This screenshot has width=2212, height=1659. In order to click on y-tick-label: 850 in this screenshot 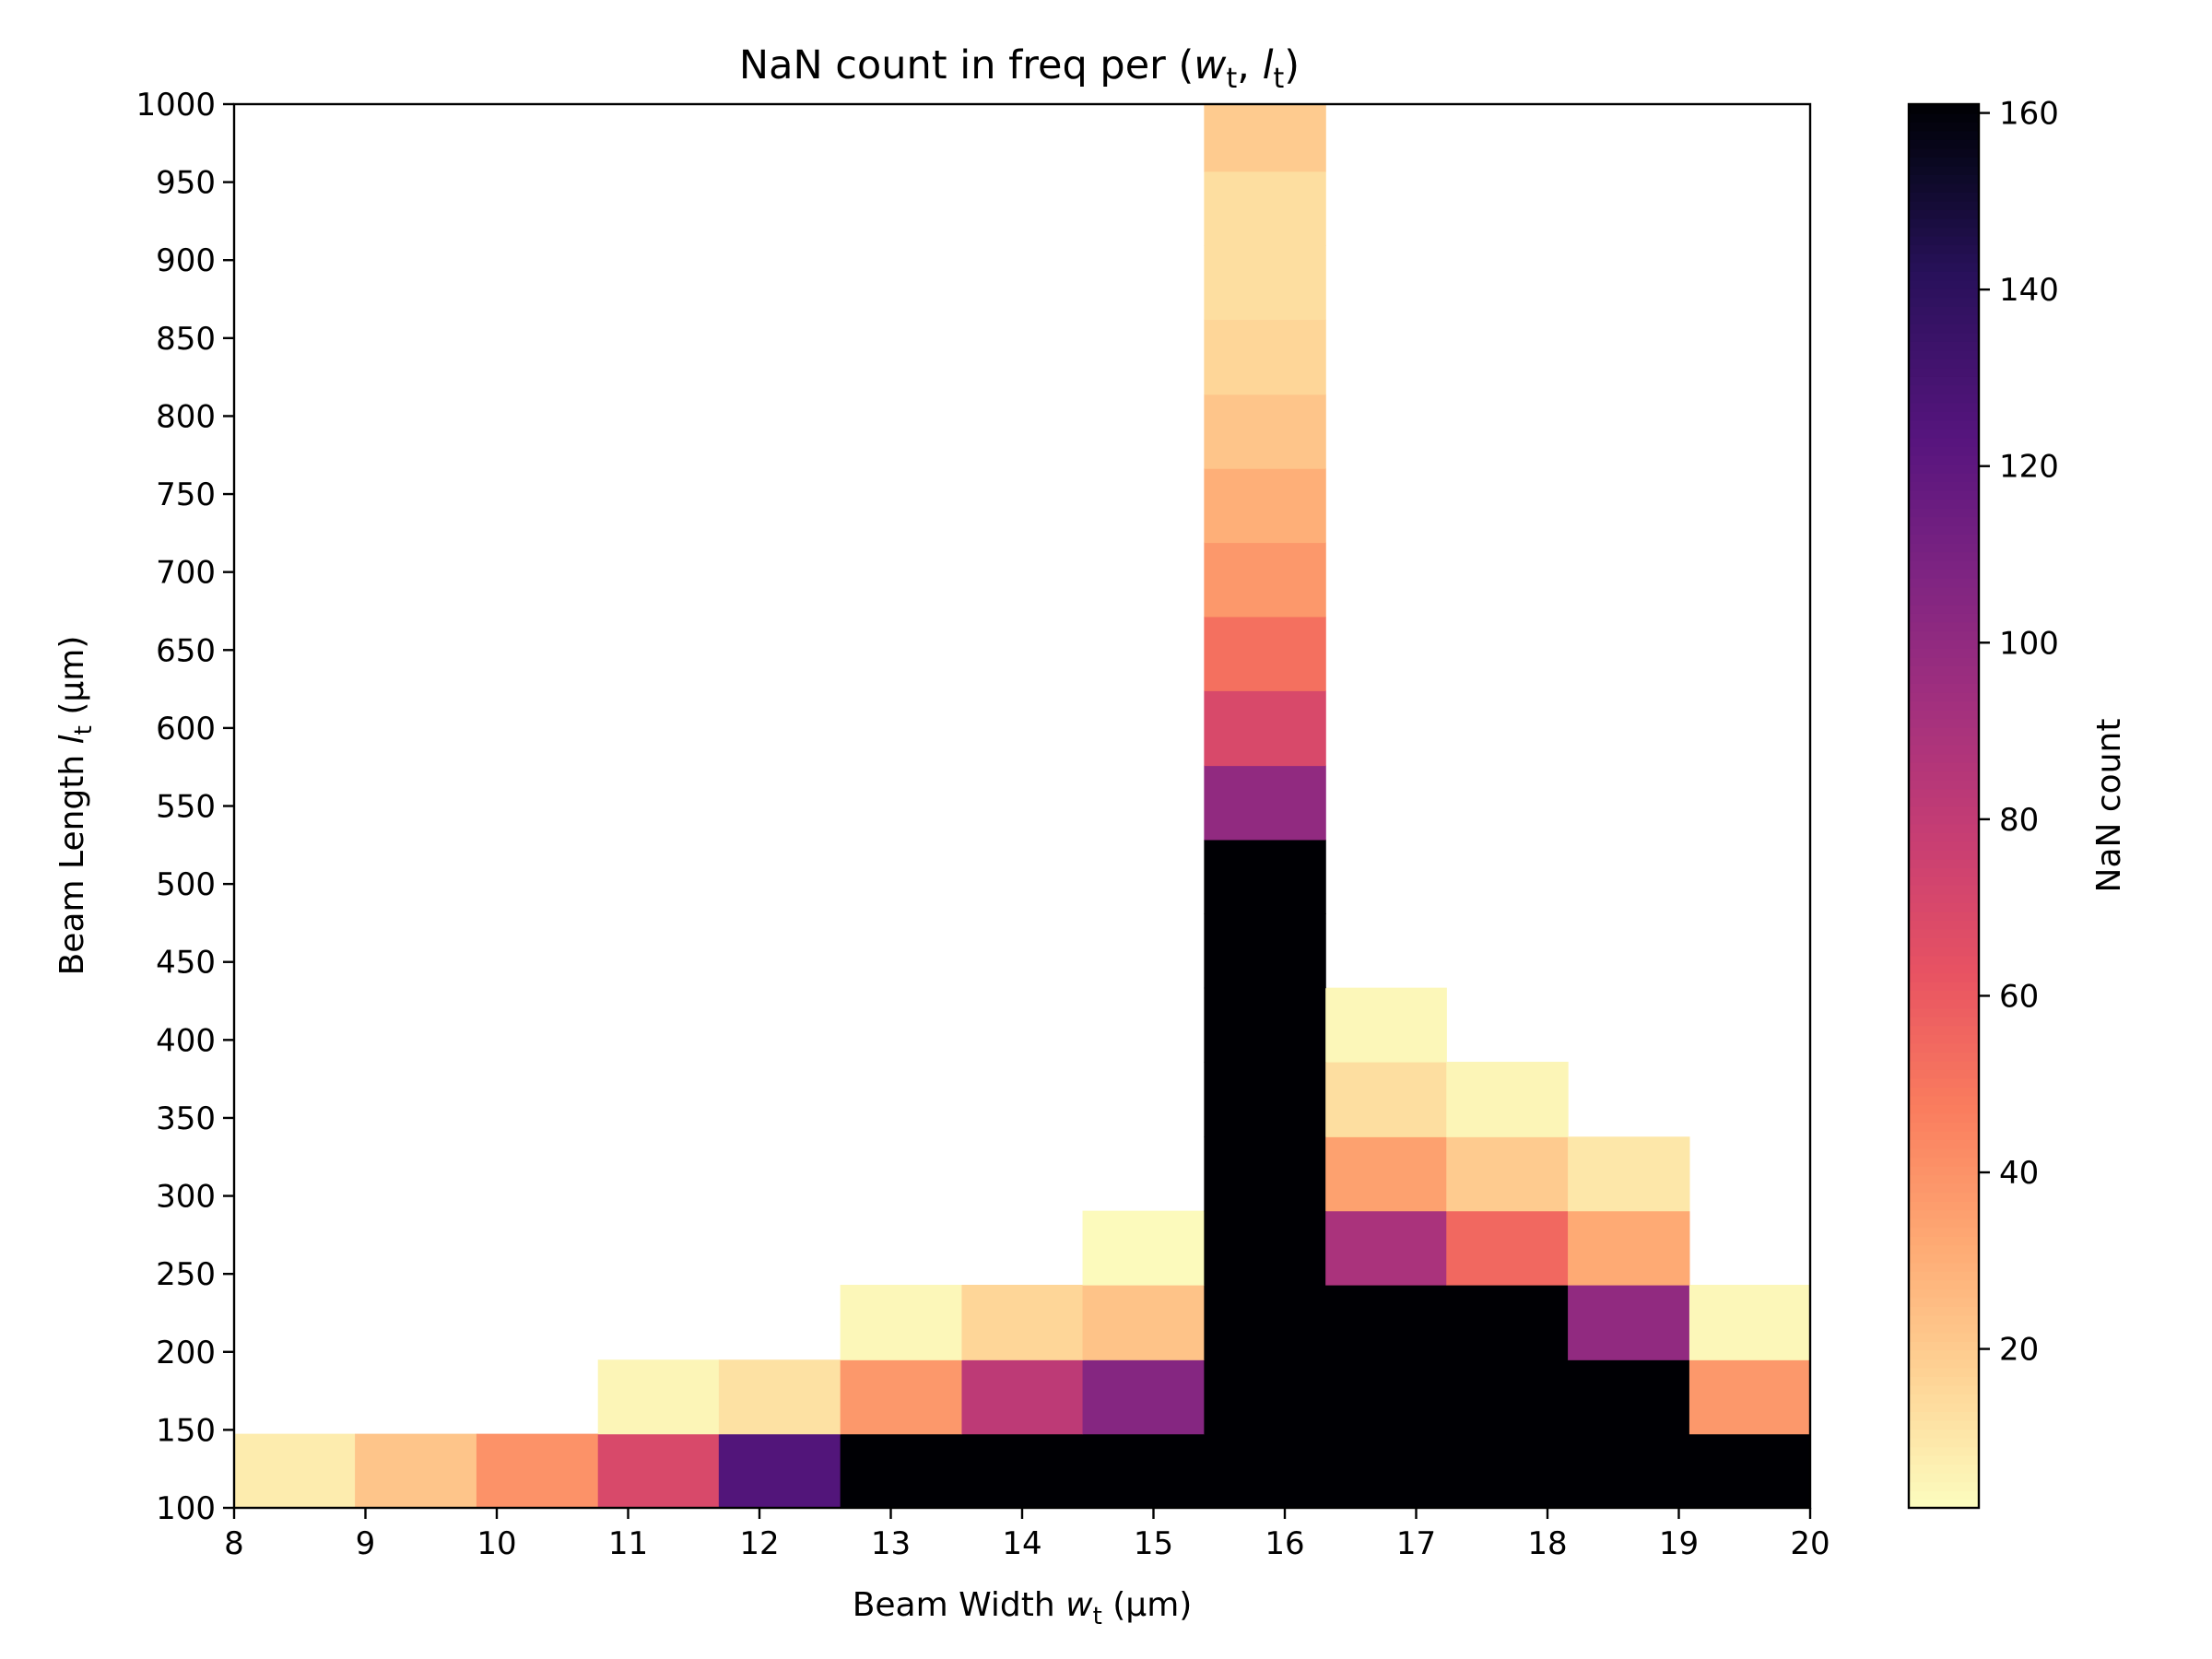, I will do `click(186, 339)`.